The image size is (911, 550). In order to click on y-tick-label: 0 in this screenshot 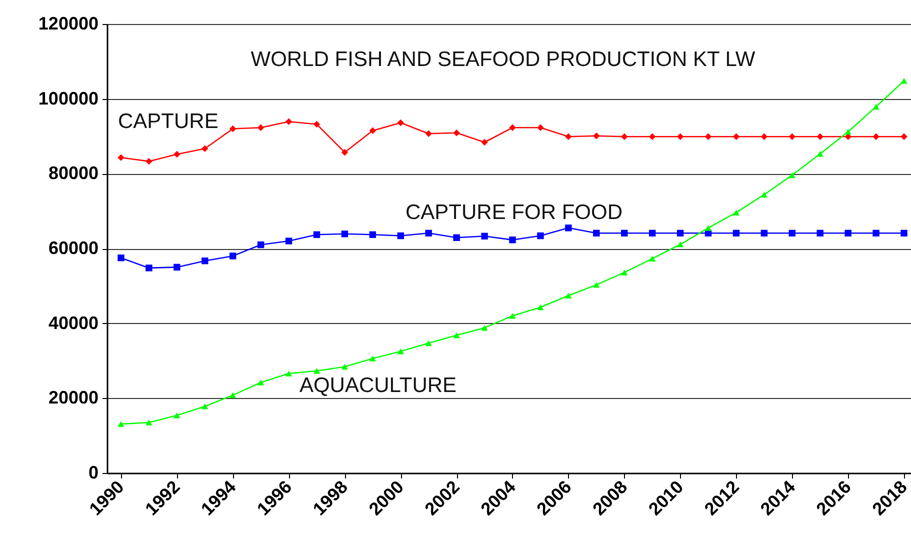, I will do `click(93, 472)`.